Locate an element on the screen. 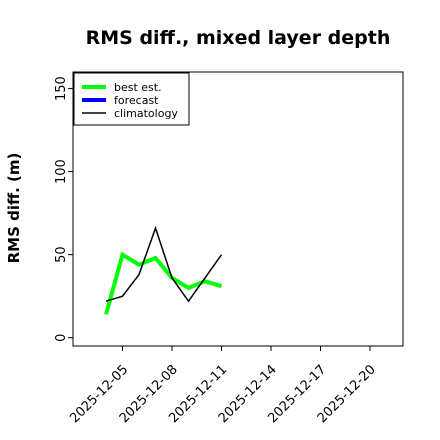 This screenshot has height=440, width=440. y-tick-label: 100 is located at coordinates (61, 171).